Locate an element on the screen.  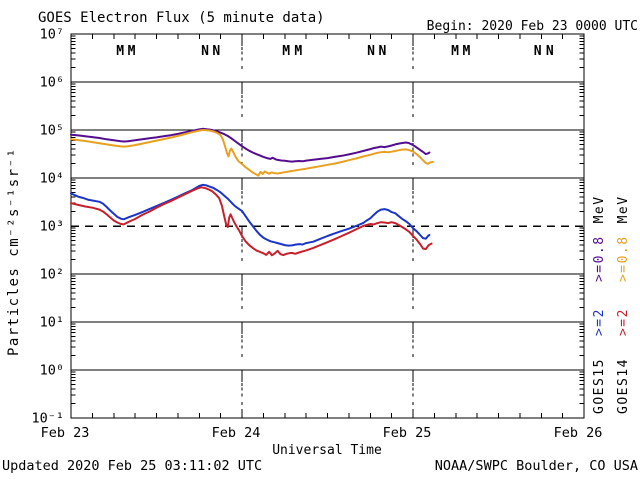
legend-goes14-mev: MeV is located at coordinates (623, 209).